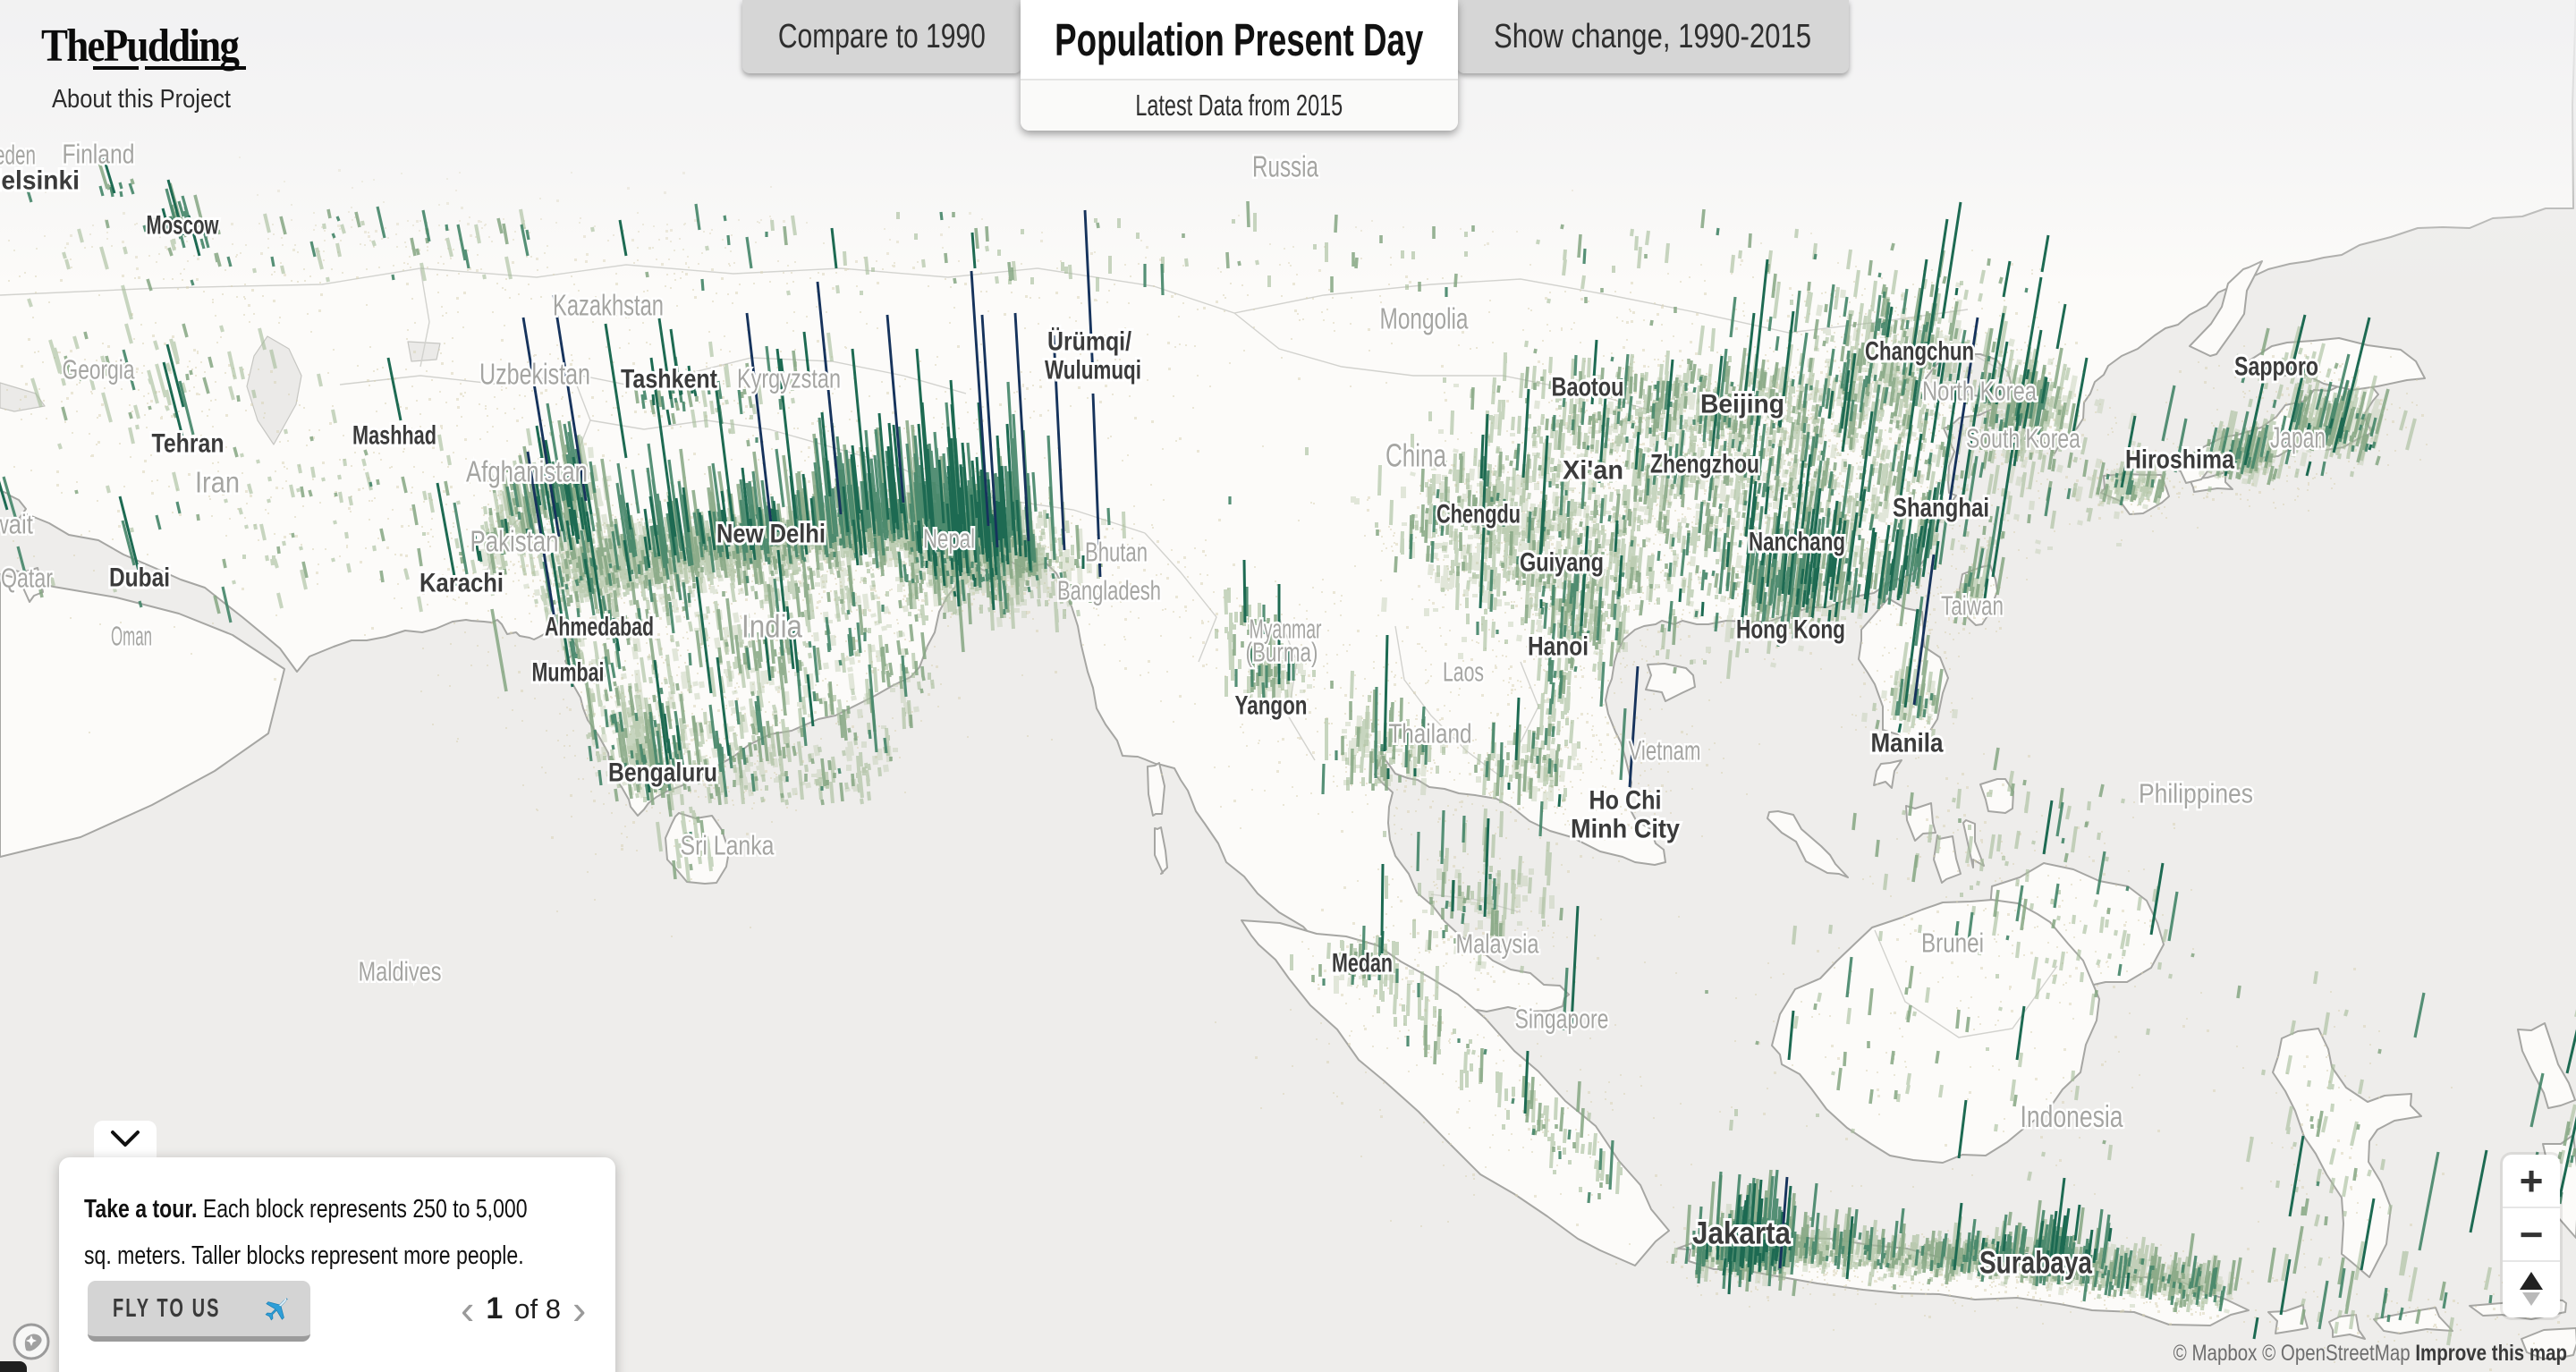 The image size is (2576, 1372). I want to click on svg-text: Bengaluru, so click(662, 773).